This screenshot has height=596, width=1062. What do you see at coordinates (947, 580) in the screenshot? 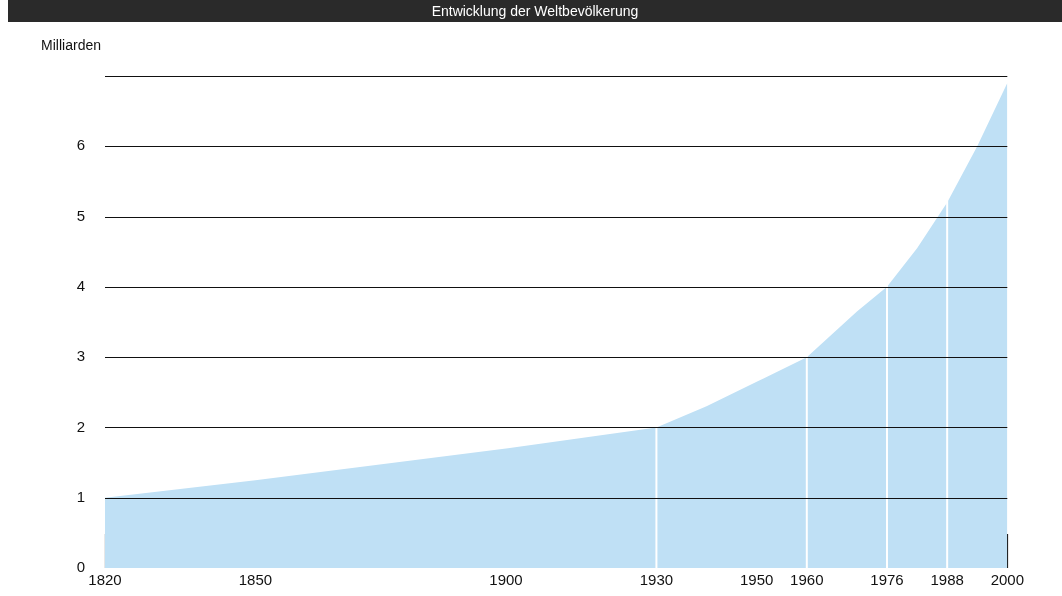
I see `x-tick-label: 1988` at bounding box center [947, 580].